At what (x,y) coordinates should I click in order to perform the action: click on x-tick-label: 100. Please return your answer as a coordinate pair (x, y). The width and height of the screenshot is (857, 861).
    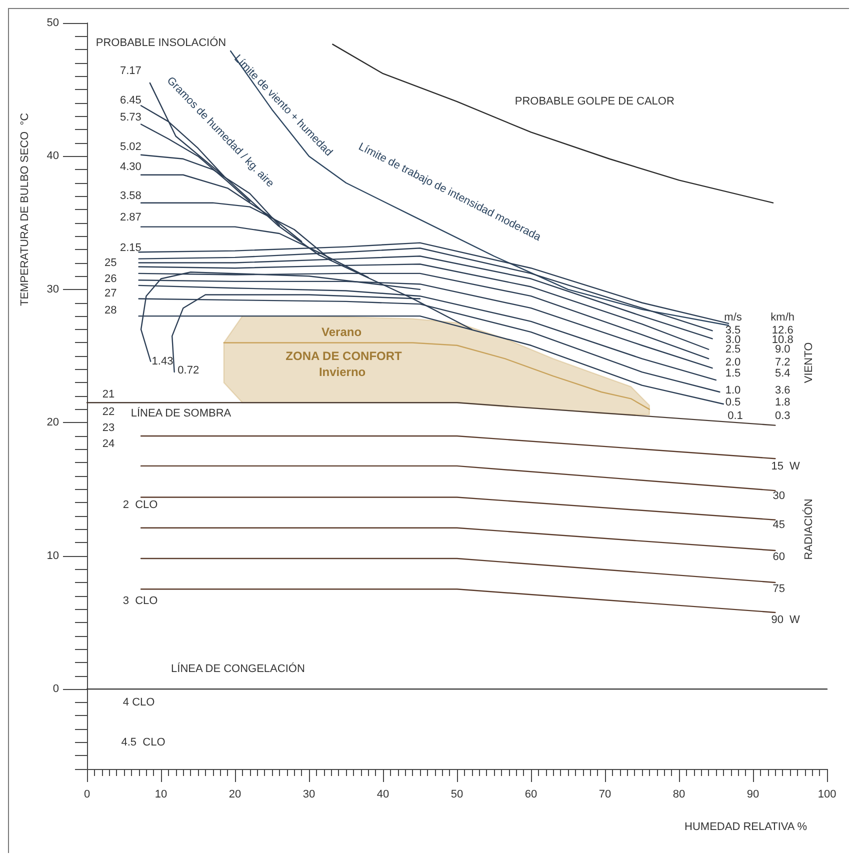
    Looking at the image, I should click on (827, 794).